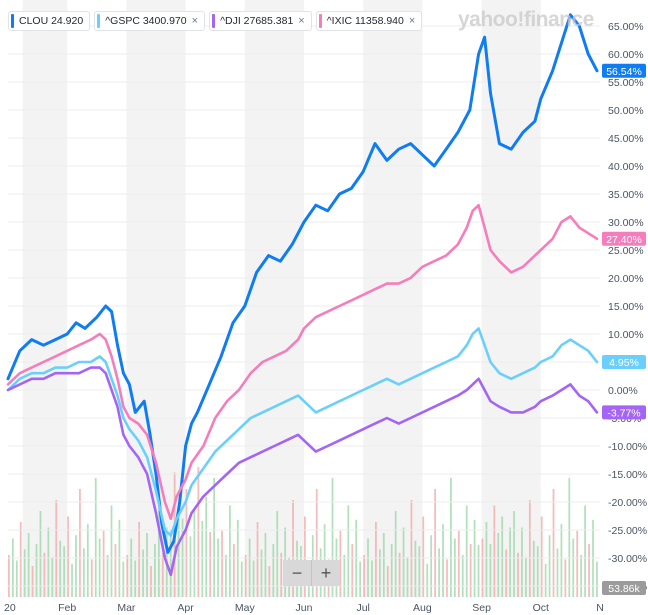  Describe the element at coordinates (297, 573) in the screenshot. I see `zoom-out-button: −` at that location.